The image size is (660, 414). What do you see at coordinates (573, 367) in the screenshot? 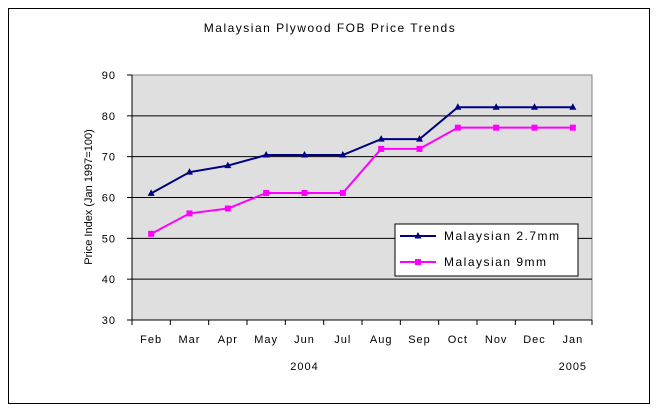
I see `year-label: 2005` at bounding box center [573, 367].